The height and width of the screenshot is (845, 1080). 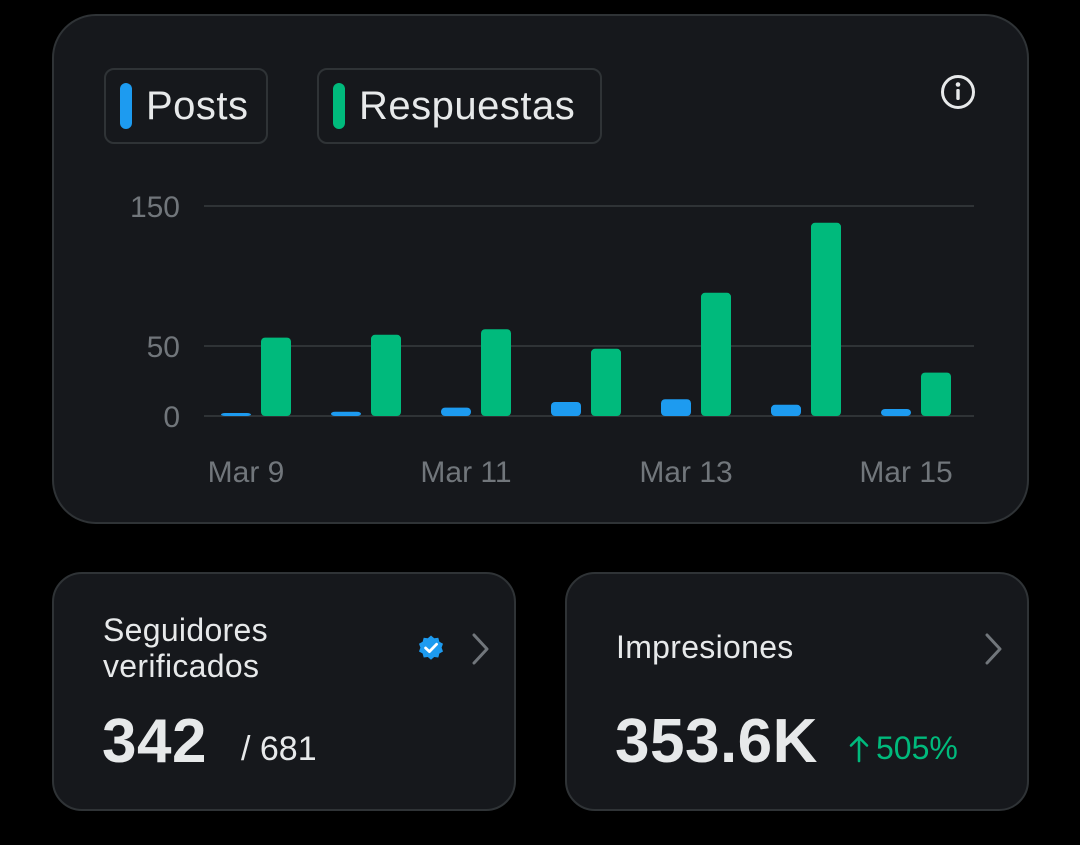 I want to click on y-tick-label: 0, so click(x=171, y=417).